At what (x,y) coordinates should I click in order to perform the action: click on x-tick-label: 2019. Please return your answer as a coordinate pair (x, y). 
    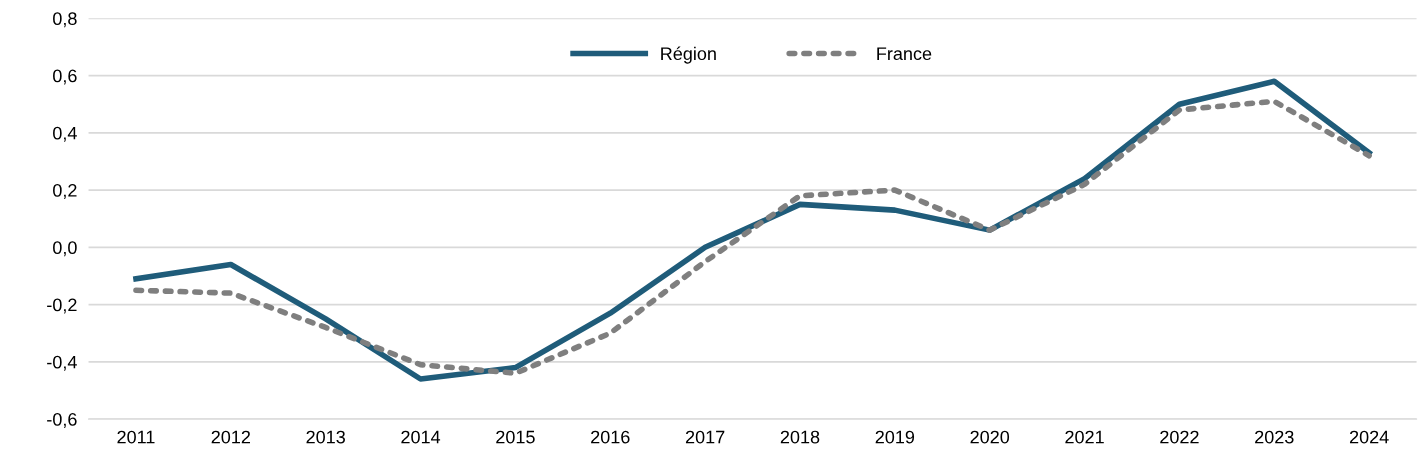
    Looking at the image, I should click on (895, 437).